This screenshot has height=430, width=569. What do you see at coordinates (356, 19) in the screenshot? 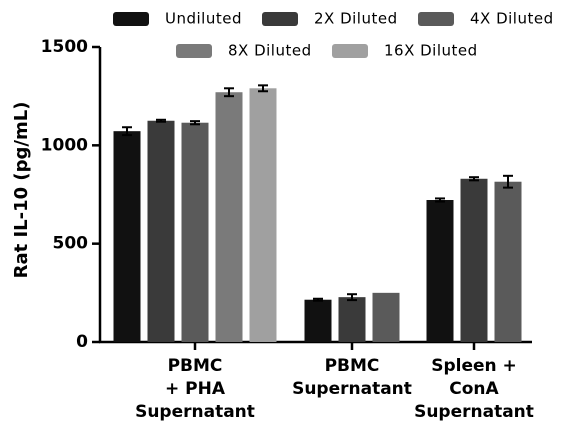
I see `legend-label: 2X Diluted` at bounding box center [356, 19].